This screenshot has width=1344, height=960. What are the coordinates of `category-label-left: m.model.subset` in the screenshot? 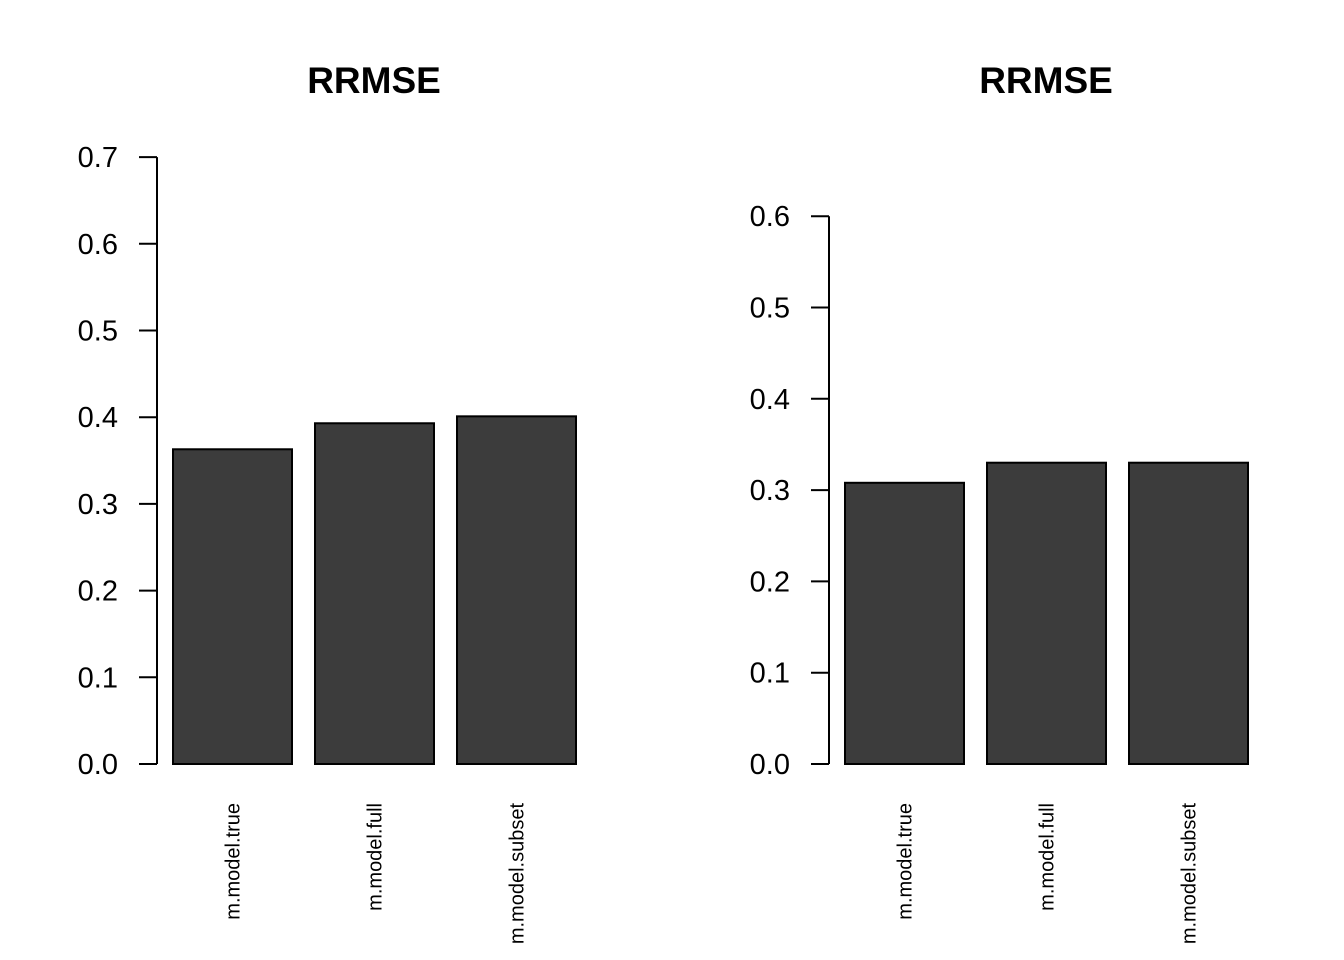 It's located at (518, 874).